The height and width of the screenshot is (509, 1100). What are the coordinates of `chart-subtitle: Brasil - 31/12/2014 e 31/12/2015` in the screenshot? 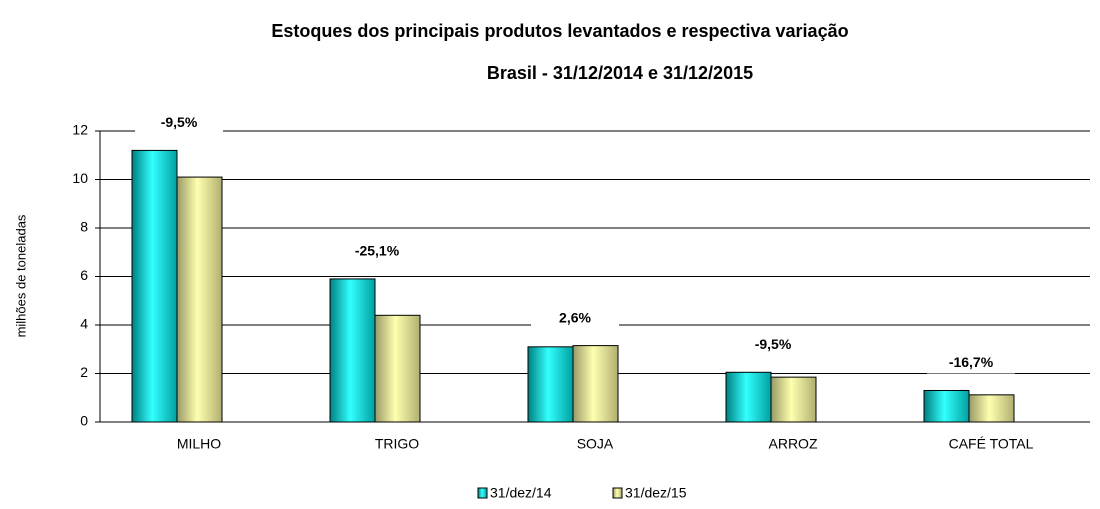 It's located at (620, 73).